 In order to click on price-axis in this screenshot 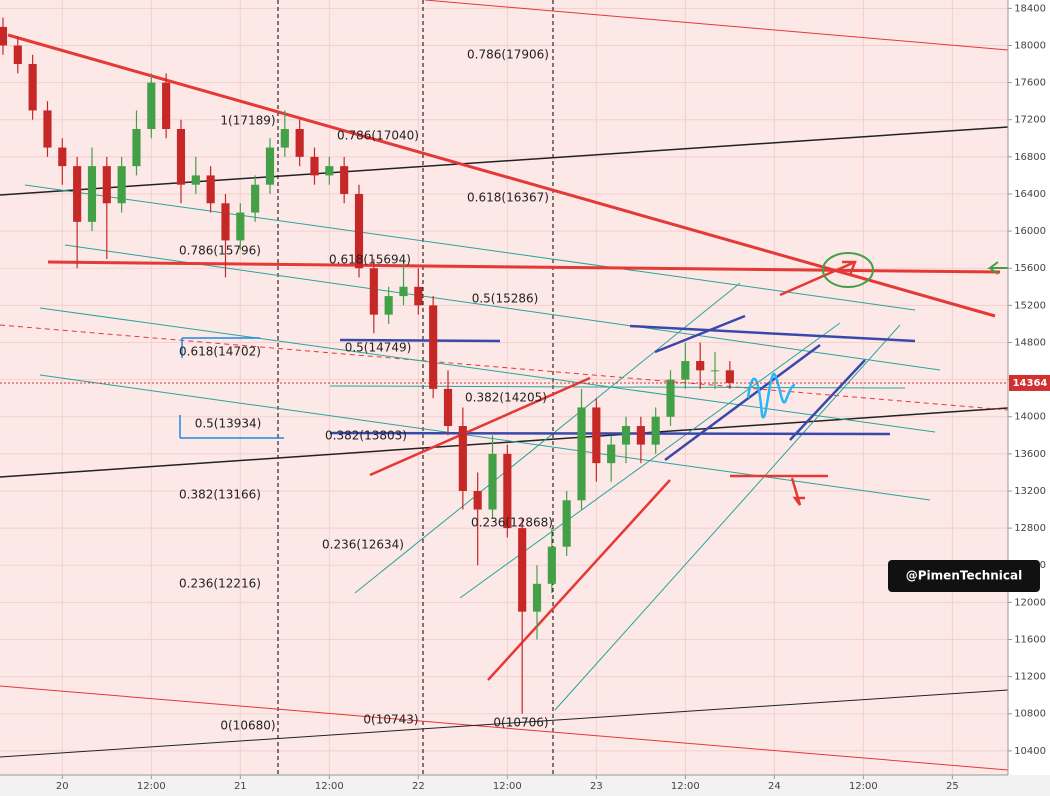, I will do `click(1029, 398)`.